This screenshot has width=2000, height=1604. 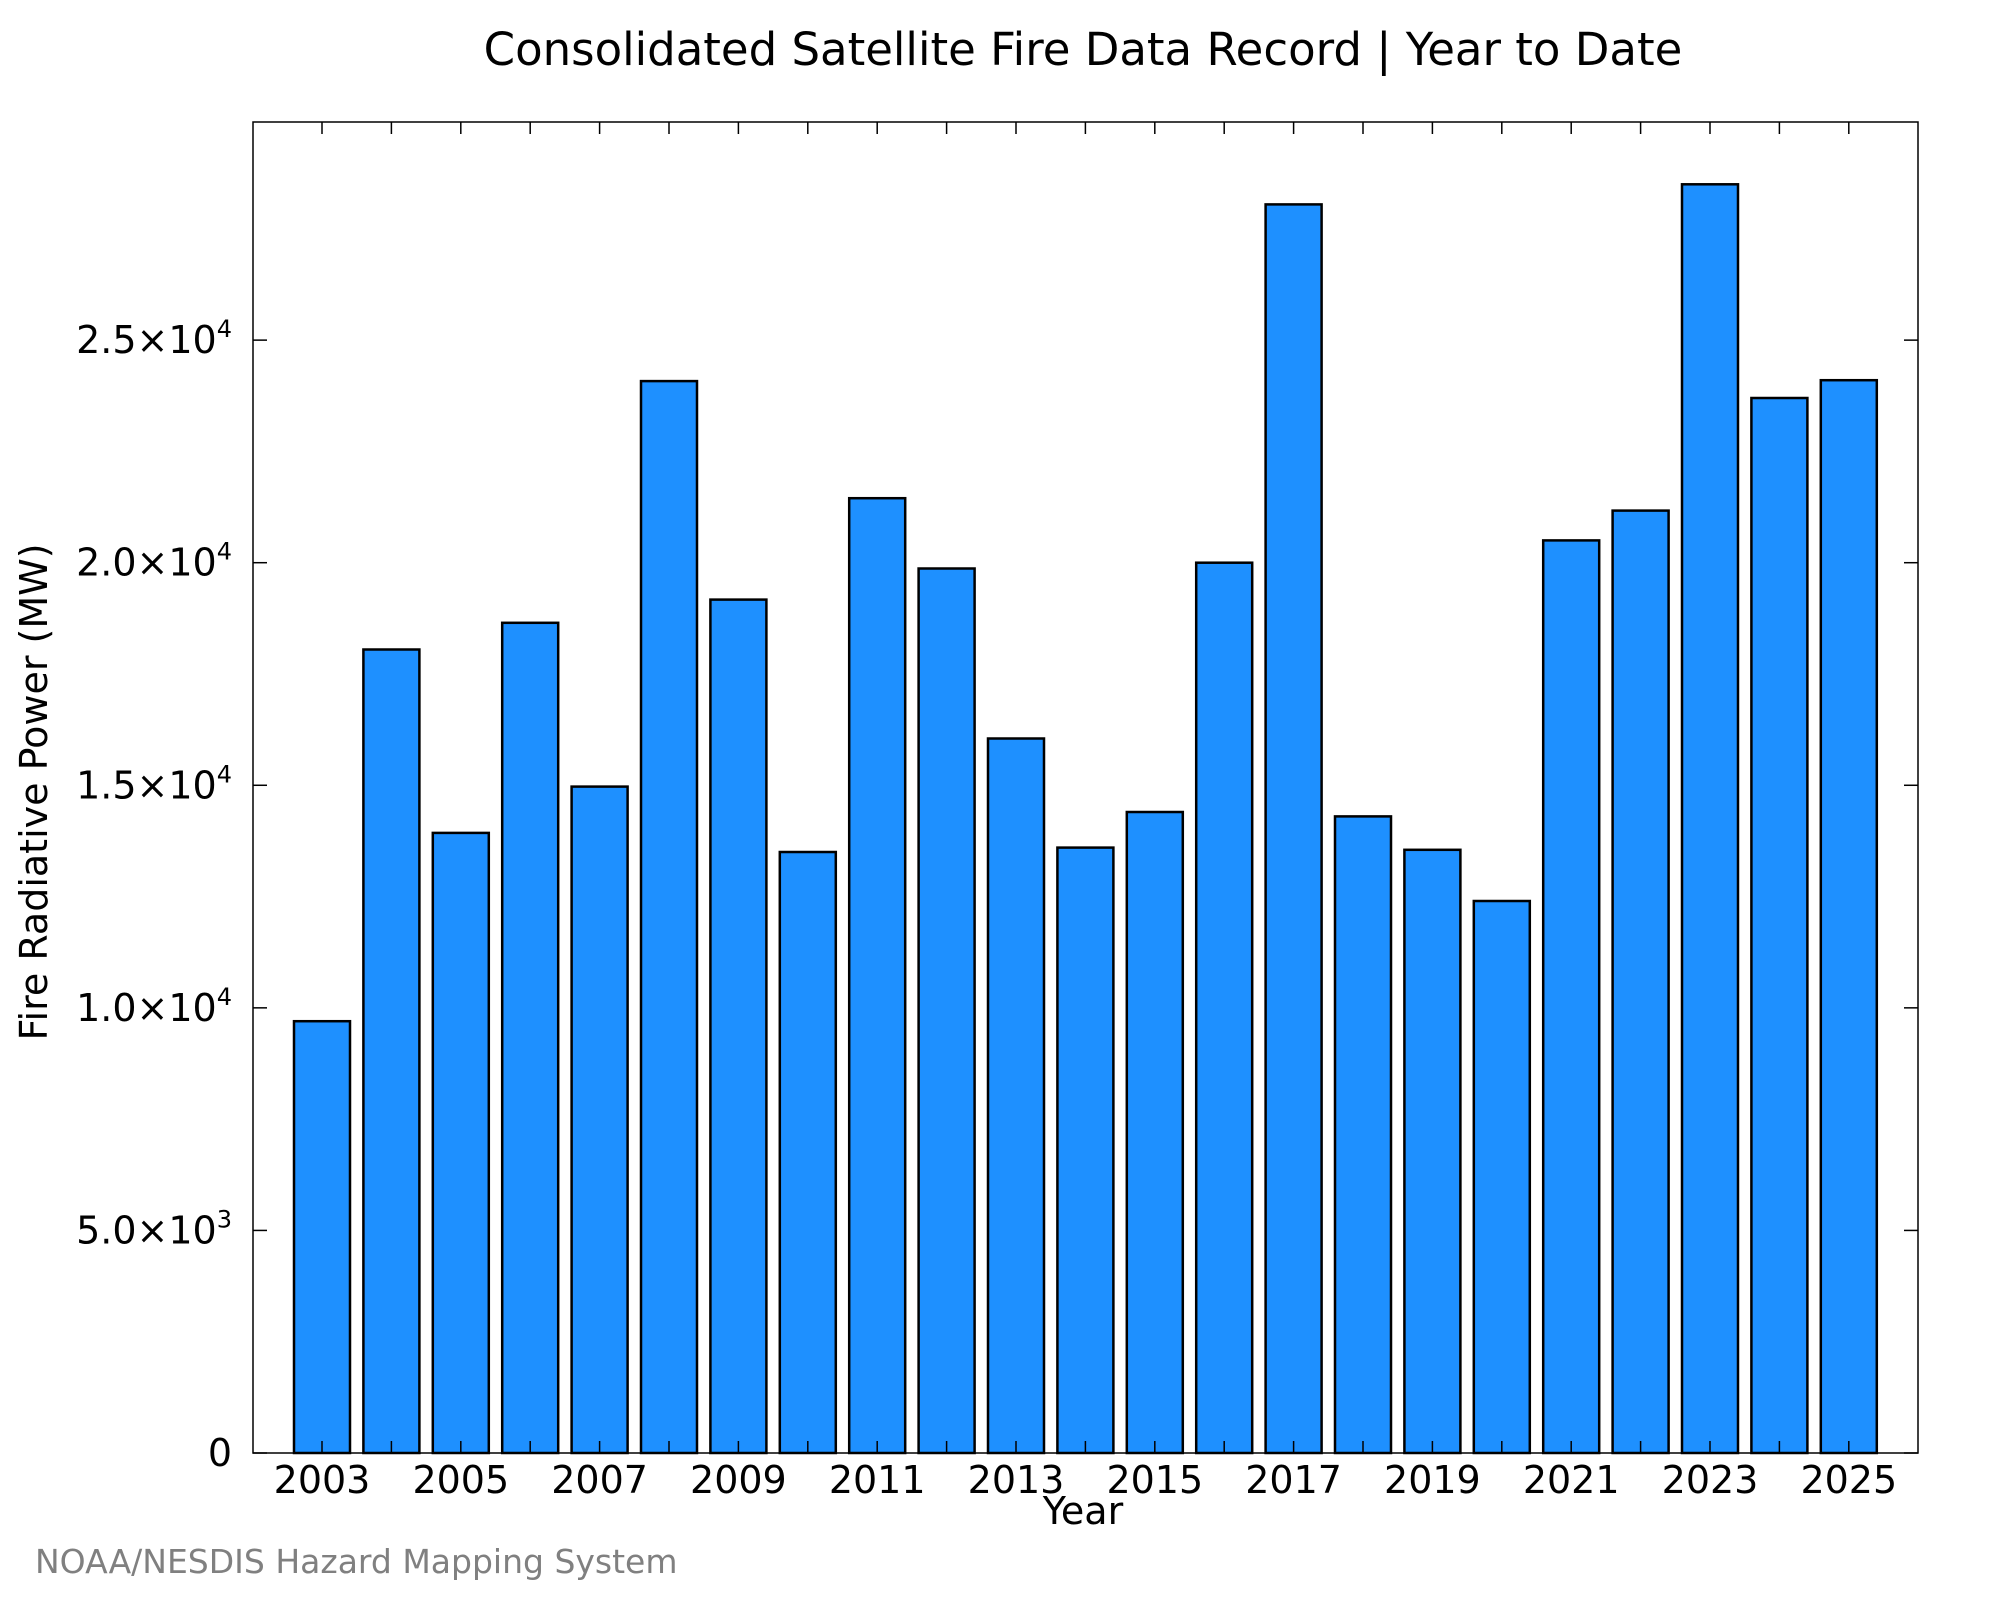 What do you see at coordinates (154, 1006) in the screenshot?
I see `y-tick-label-10000: 1.0×104` at bounding box center [154, 1006].